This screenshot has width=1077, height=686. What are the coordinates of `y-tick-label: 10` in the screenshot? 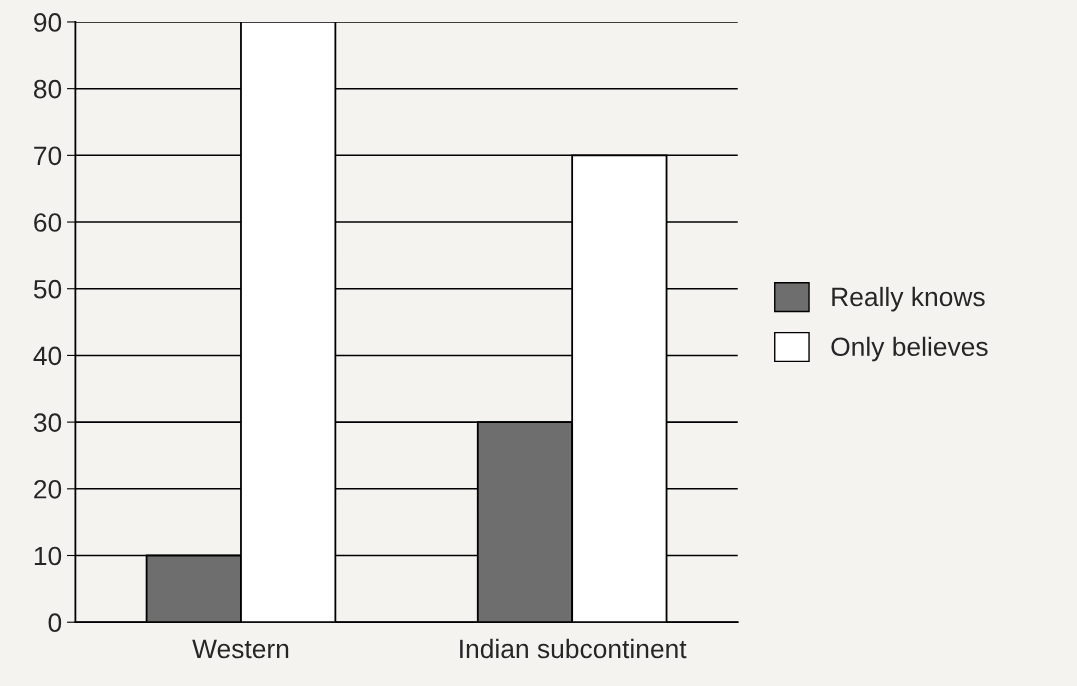 It's located at (48, 556).